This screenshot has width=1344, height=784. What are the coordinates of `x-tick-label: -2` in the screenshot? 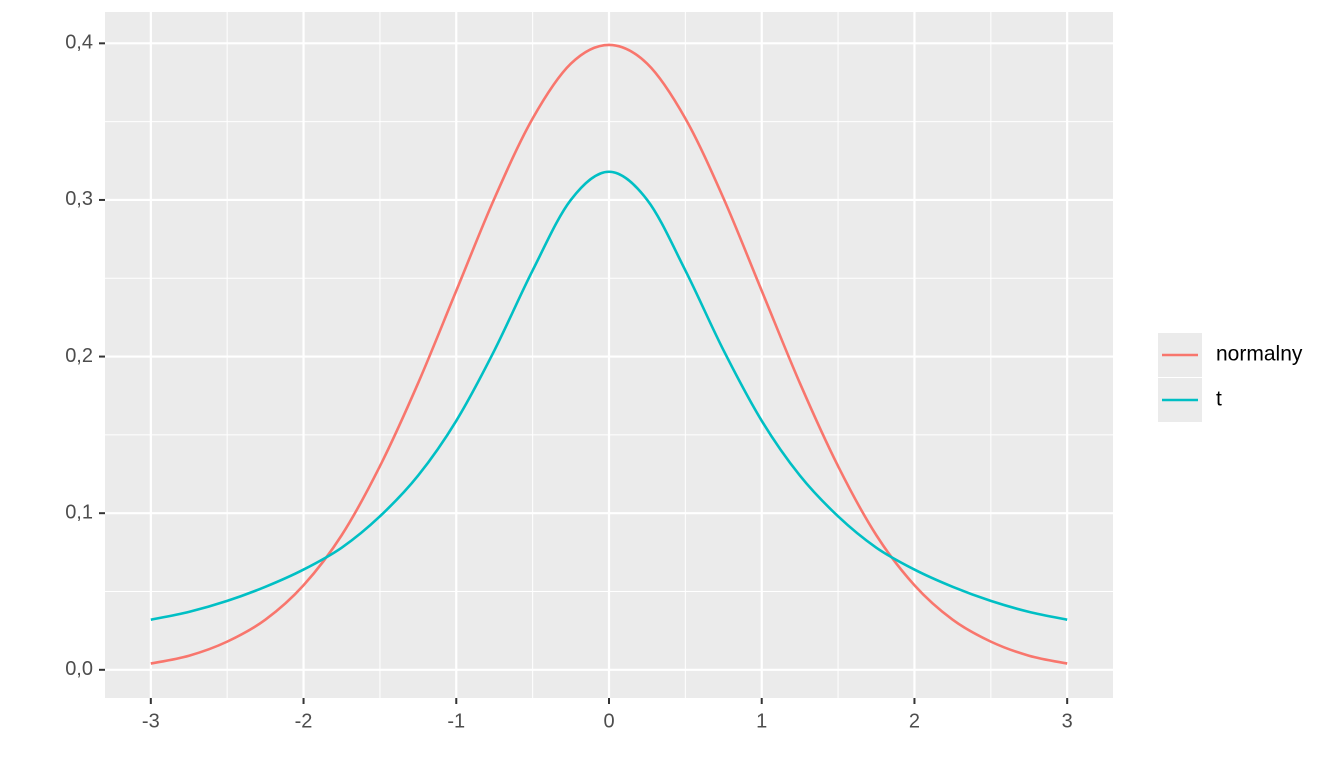 It's located at (304, 721).